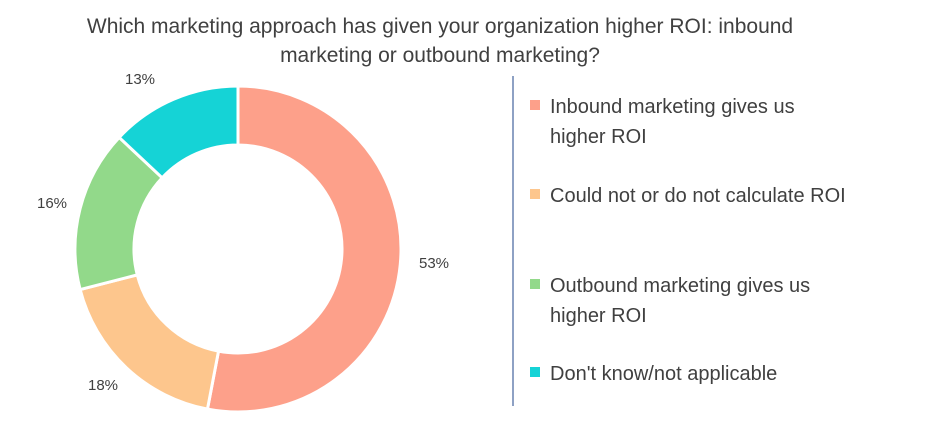 The height and width of the screenshot is (431, 939). I want to click on donut-slice-dont-know, so click(178, 132).